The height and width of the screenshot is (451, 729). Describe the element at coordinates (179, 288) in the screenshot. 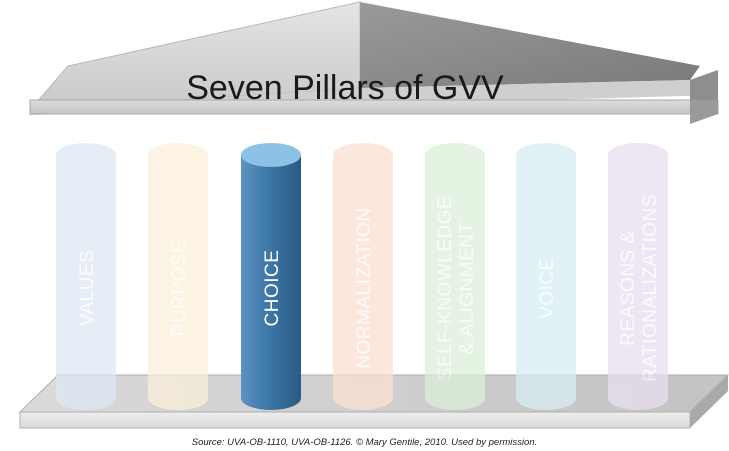

I see `pillar-label: PURPOSE` at that location.